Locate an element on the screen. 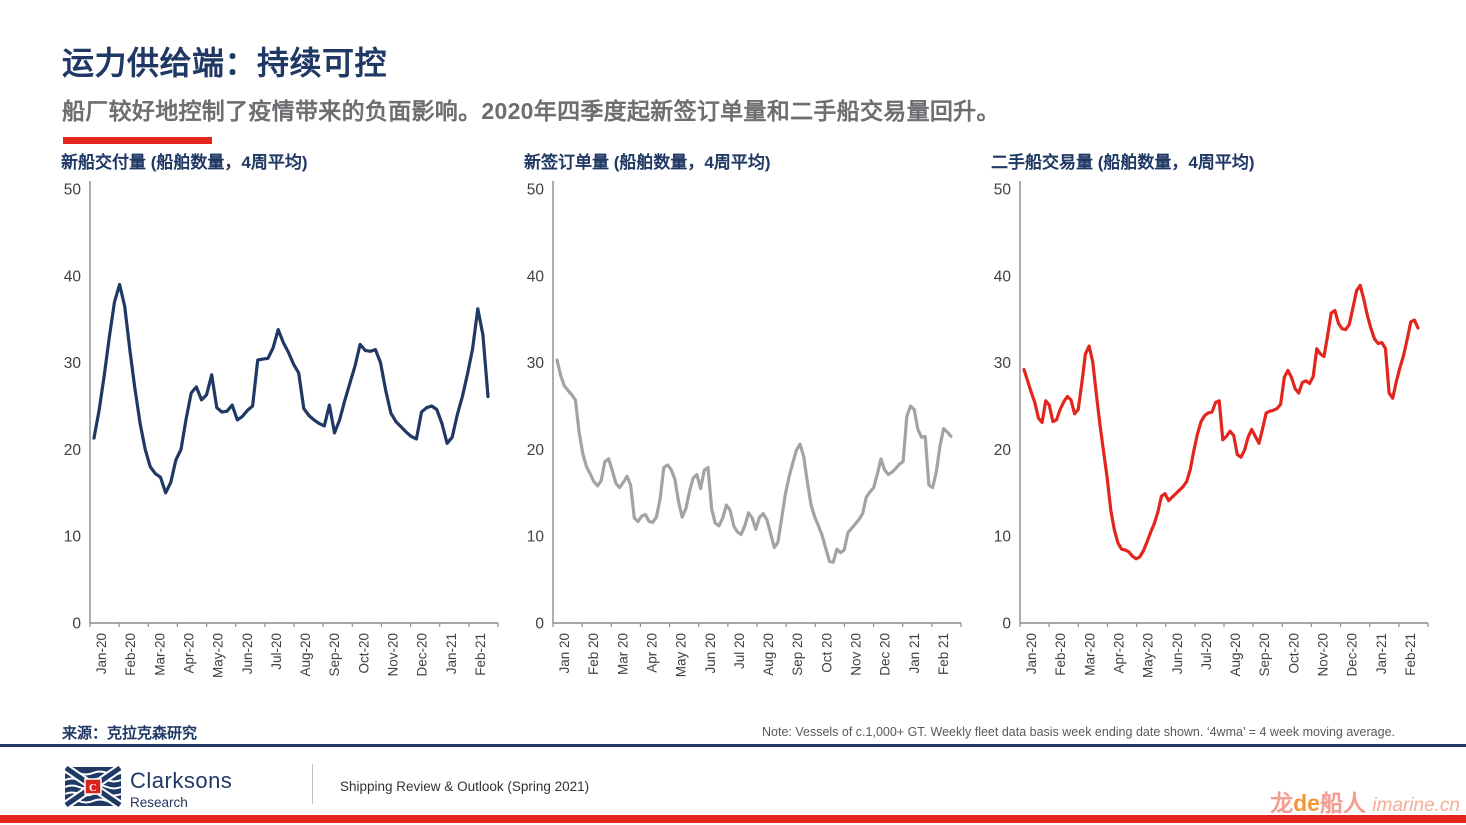  watermark: 龙de船人 imarine.cn is located at coordinates (1365, 801).